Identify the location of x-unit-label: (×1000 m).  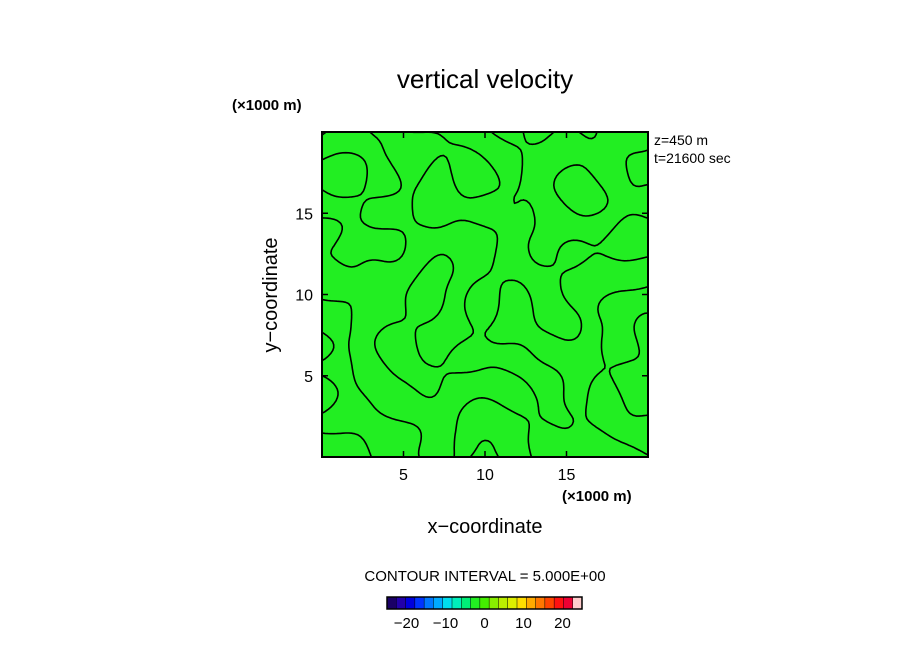
(597, 496).